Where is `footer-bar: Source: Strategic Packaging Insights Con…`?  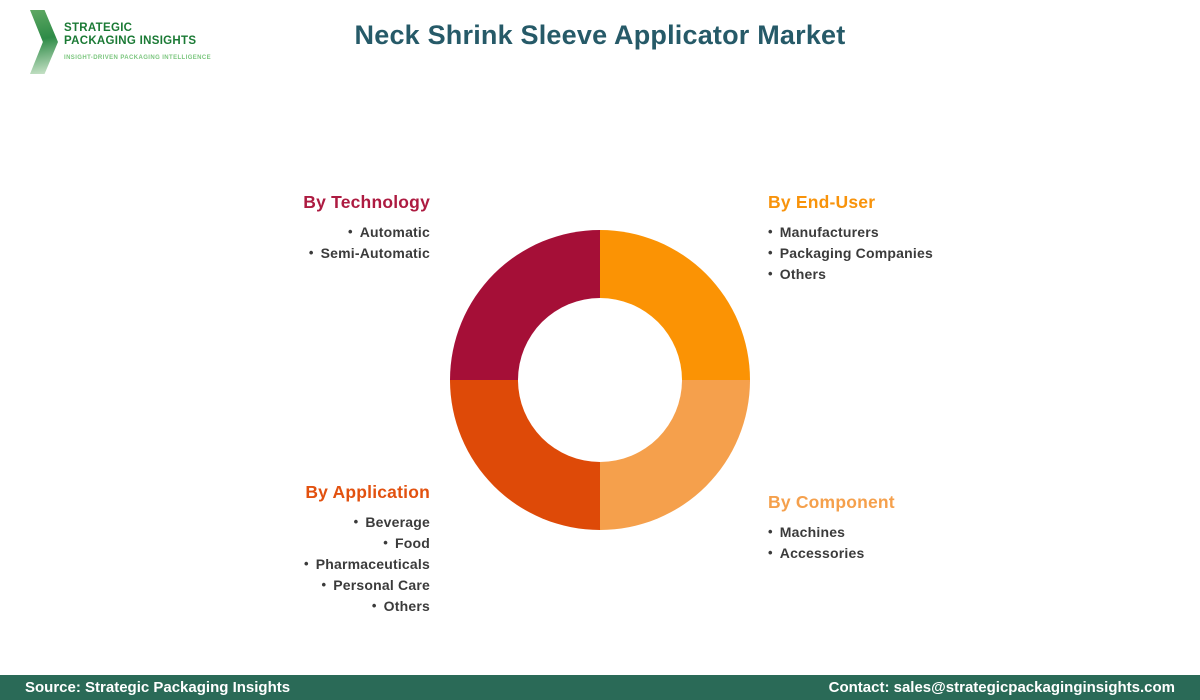 footer-bar: Source: Strategic Packaging Insights Con… is located at coordinates (600, 687).